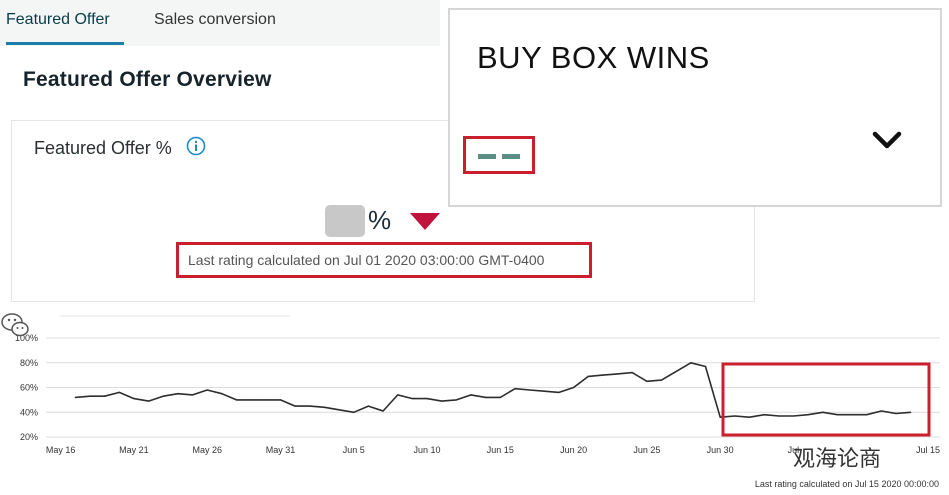 This screenshot has width=949, height=495. What do you see at coordinates (196, 146) in the screenshot?
I see `info-icon` at bounding box center [196, 146].